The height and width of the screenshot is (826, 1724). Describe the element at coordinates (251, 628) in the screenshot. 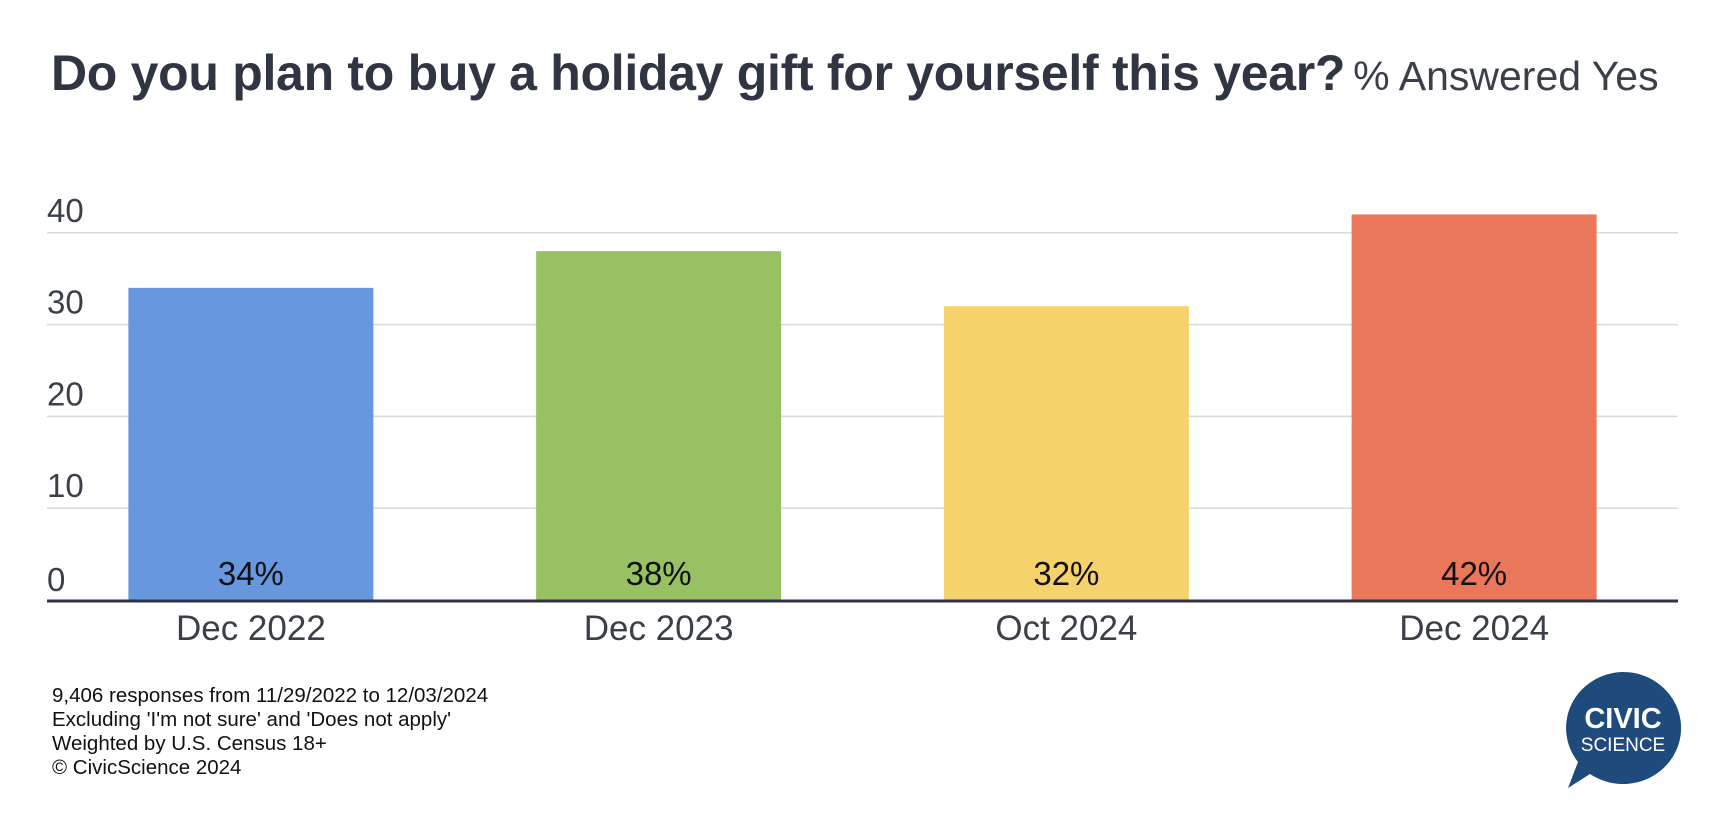

I see `x-tick-label: Dec 2022` at that location.